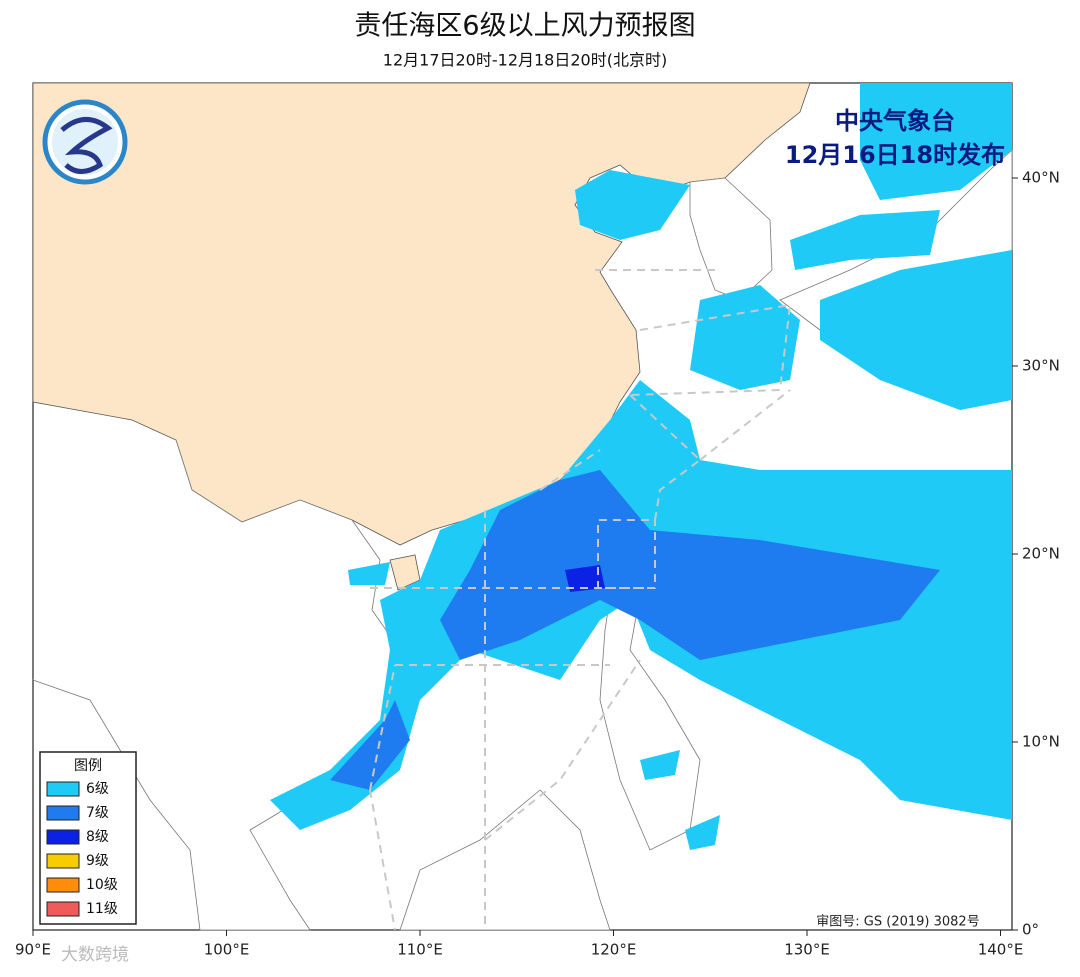 The width and height of the screenshot is (1080, 977). I want to click on lat-label: 10°N, so click(1041, 742).